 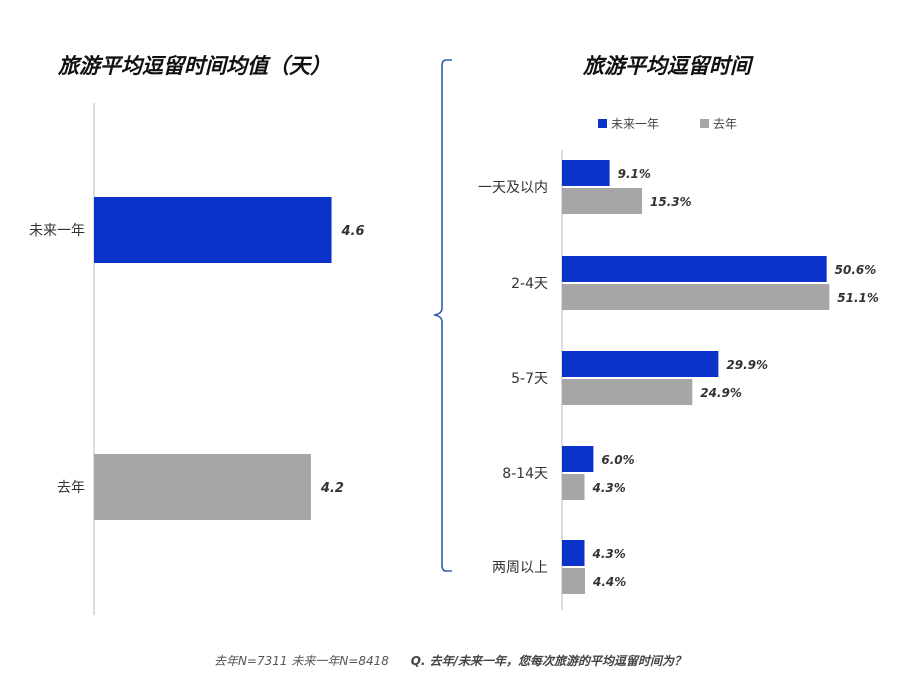 I want to click on survey-question: Q. 去年/未来一年，您每次旅游的平均逗留时间为？, so click(x=548, y=661).